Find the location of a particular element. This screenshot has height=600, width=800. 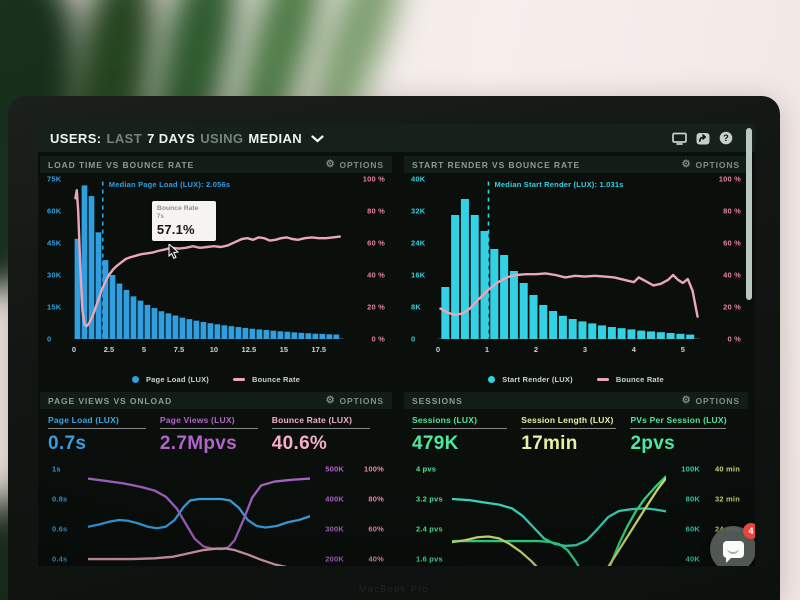

histogram-plot: Median Start Render (LUX): 1.031s is located at coordinates (569, 259).